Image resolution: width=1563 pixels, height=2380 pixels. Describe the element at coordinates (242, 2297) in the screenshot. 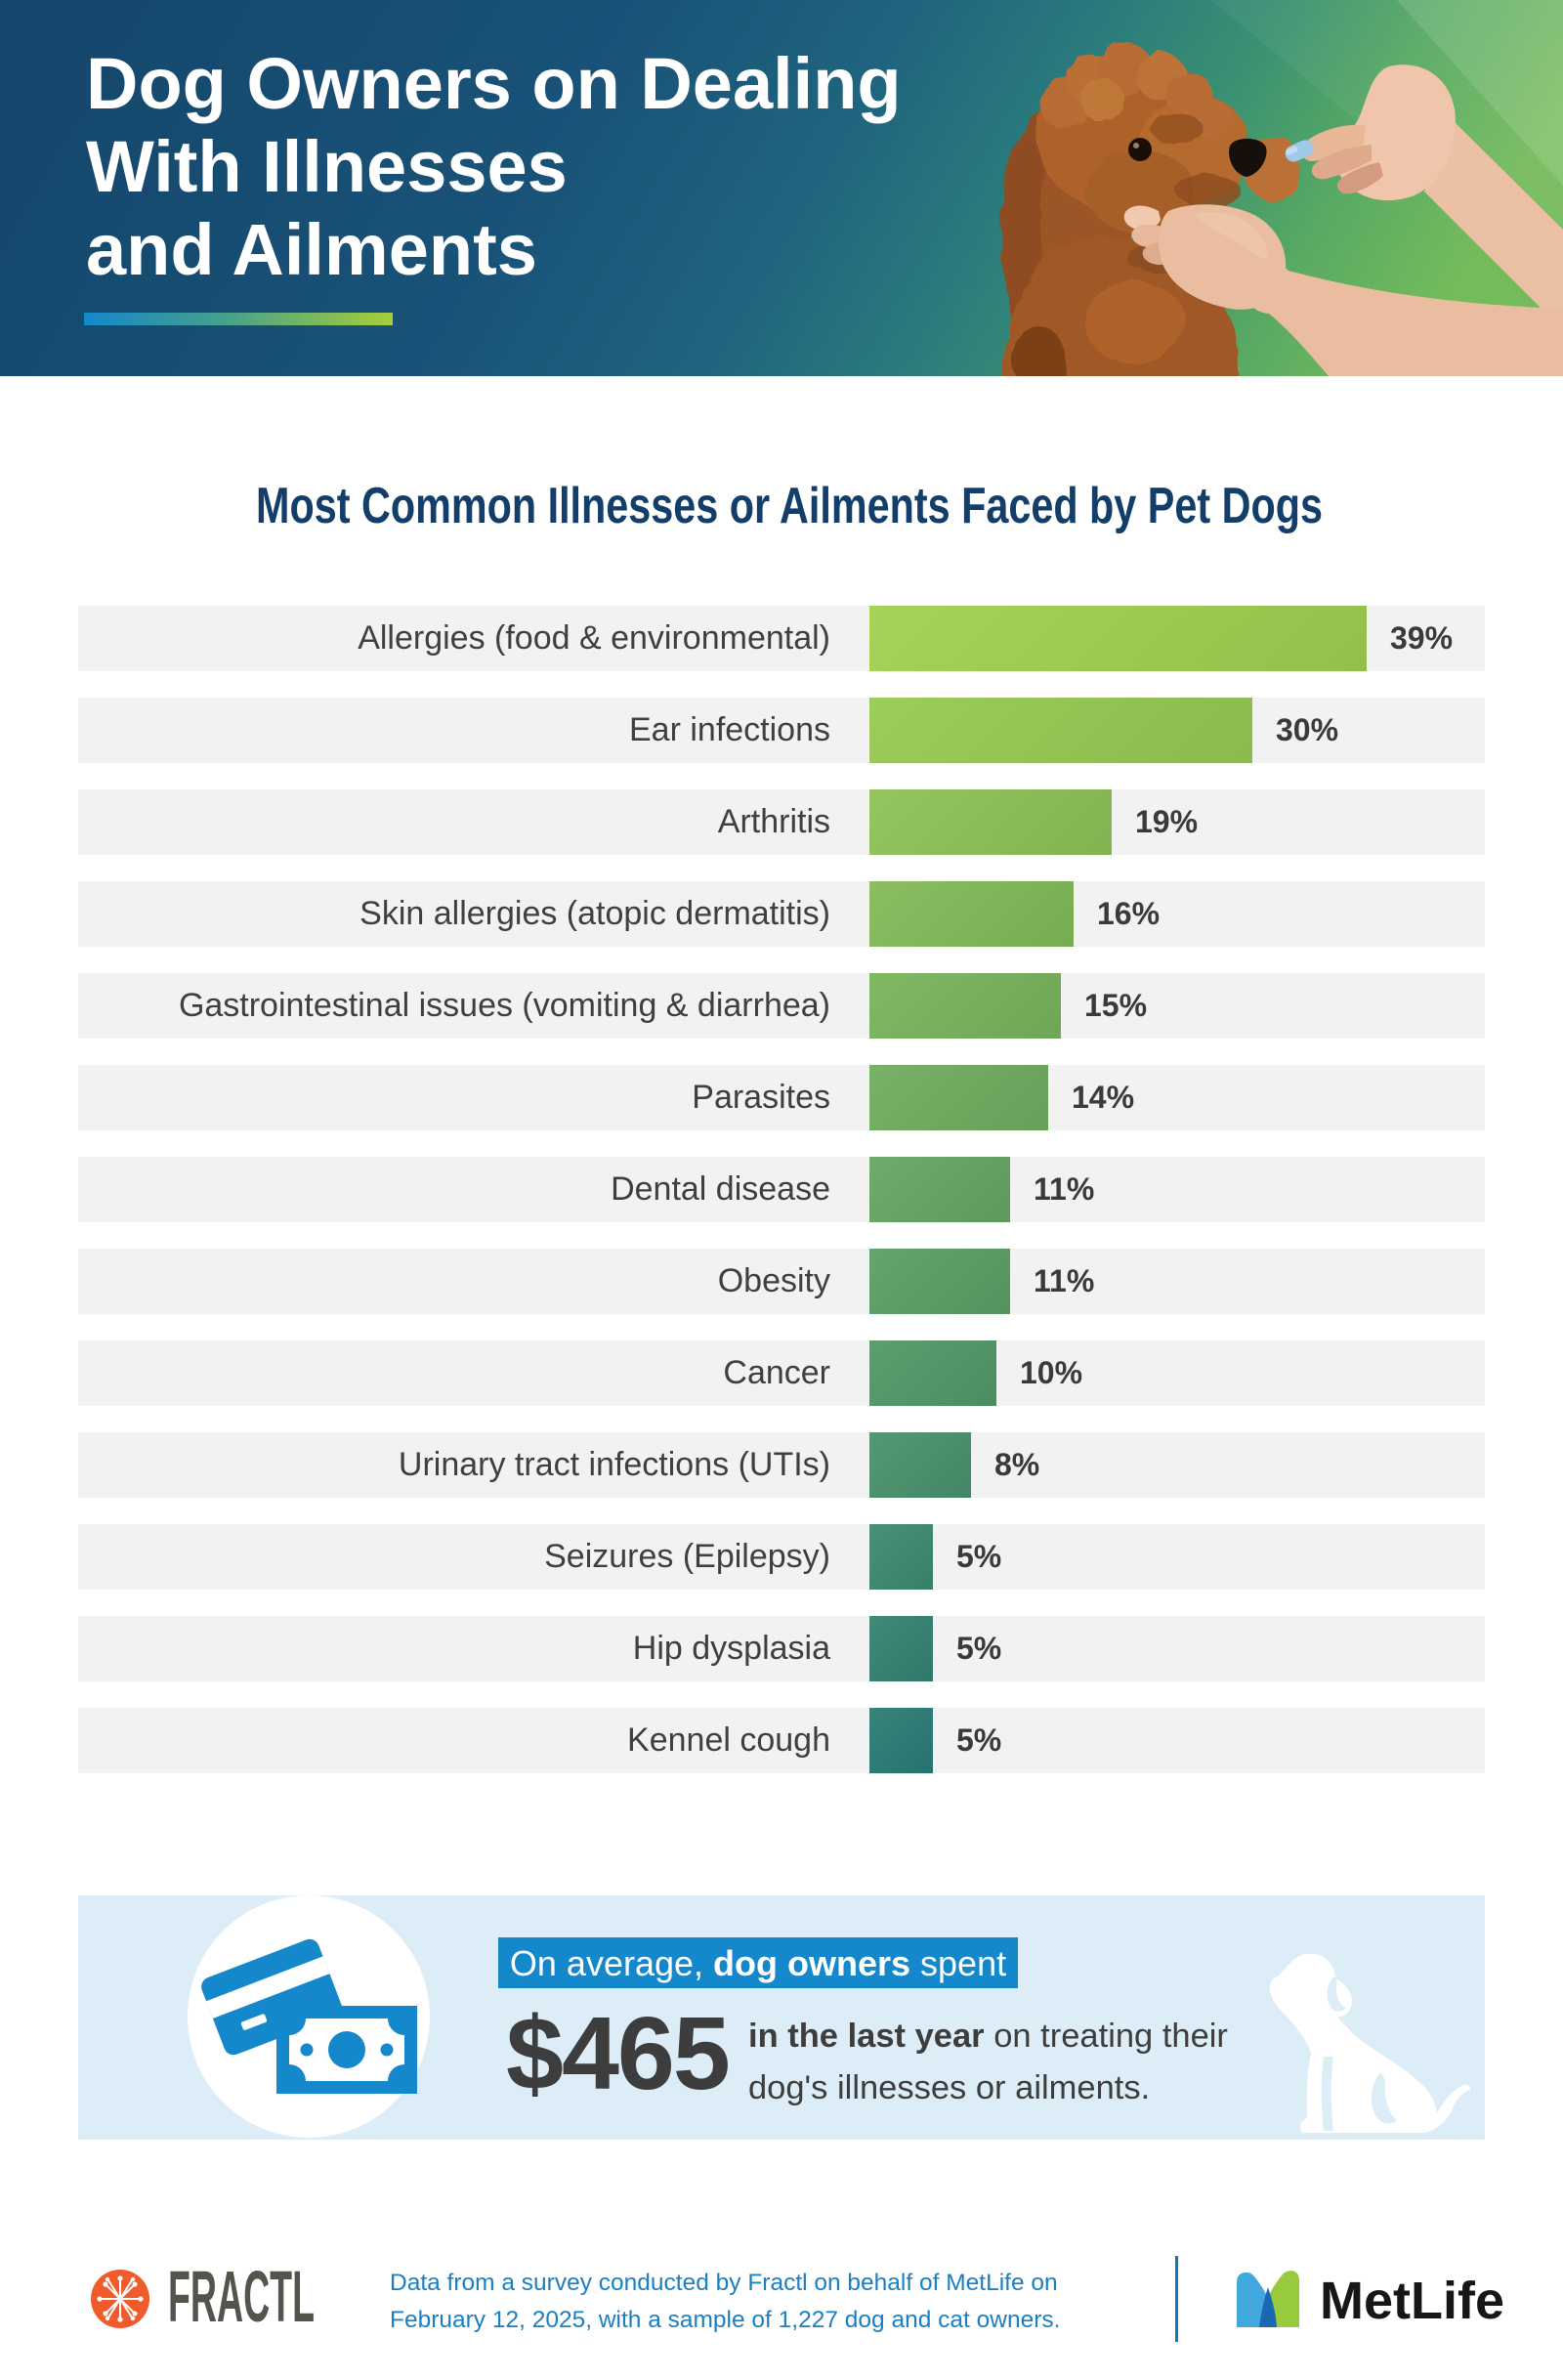

I see `svg-text: FRACTL` at that location.